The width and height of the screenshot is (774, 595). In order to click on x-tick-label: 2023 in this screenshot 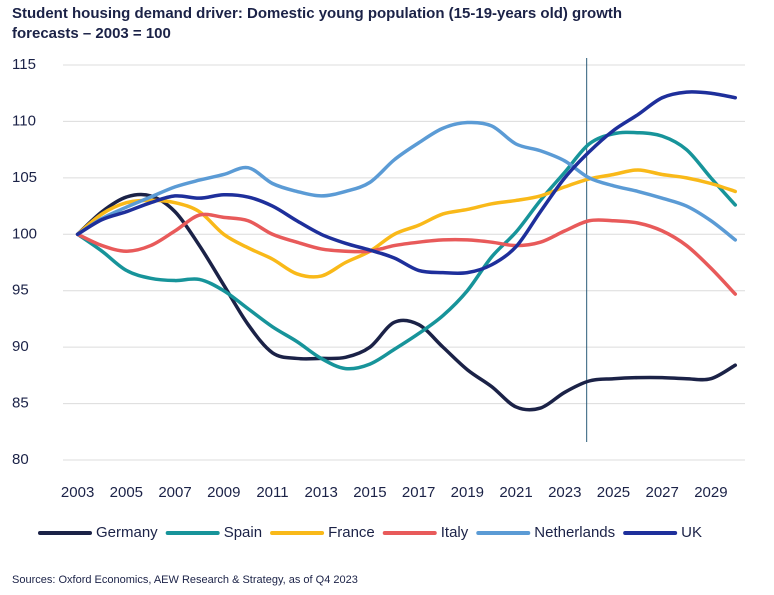, I will do `click(564, 492)`.